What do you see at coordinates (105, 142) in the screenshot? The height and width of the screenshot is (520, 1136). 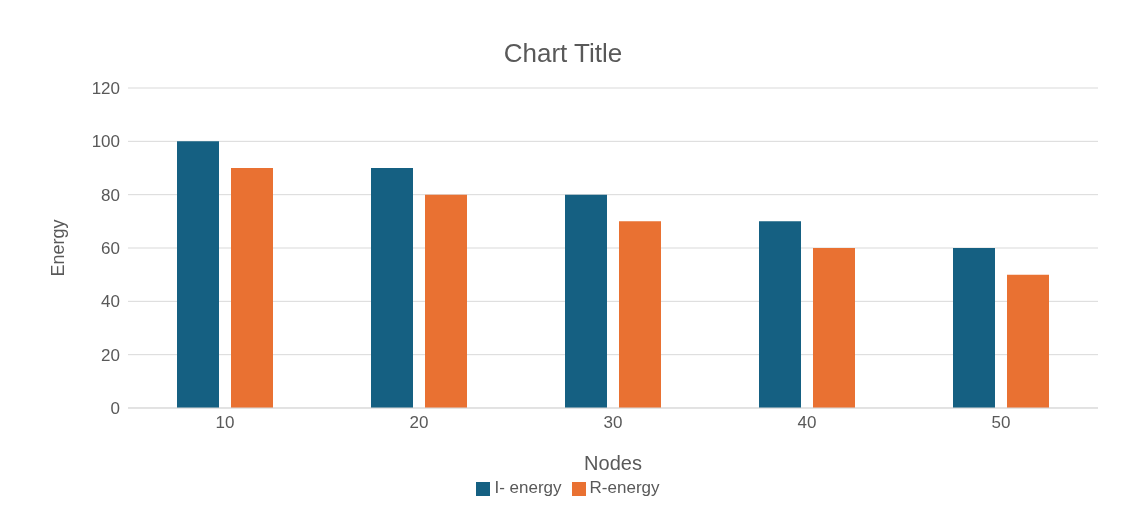 I see `y-tick-label: 100` at bounding box center [105, 142].